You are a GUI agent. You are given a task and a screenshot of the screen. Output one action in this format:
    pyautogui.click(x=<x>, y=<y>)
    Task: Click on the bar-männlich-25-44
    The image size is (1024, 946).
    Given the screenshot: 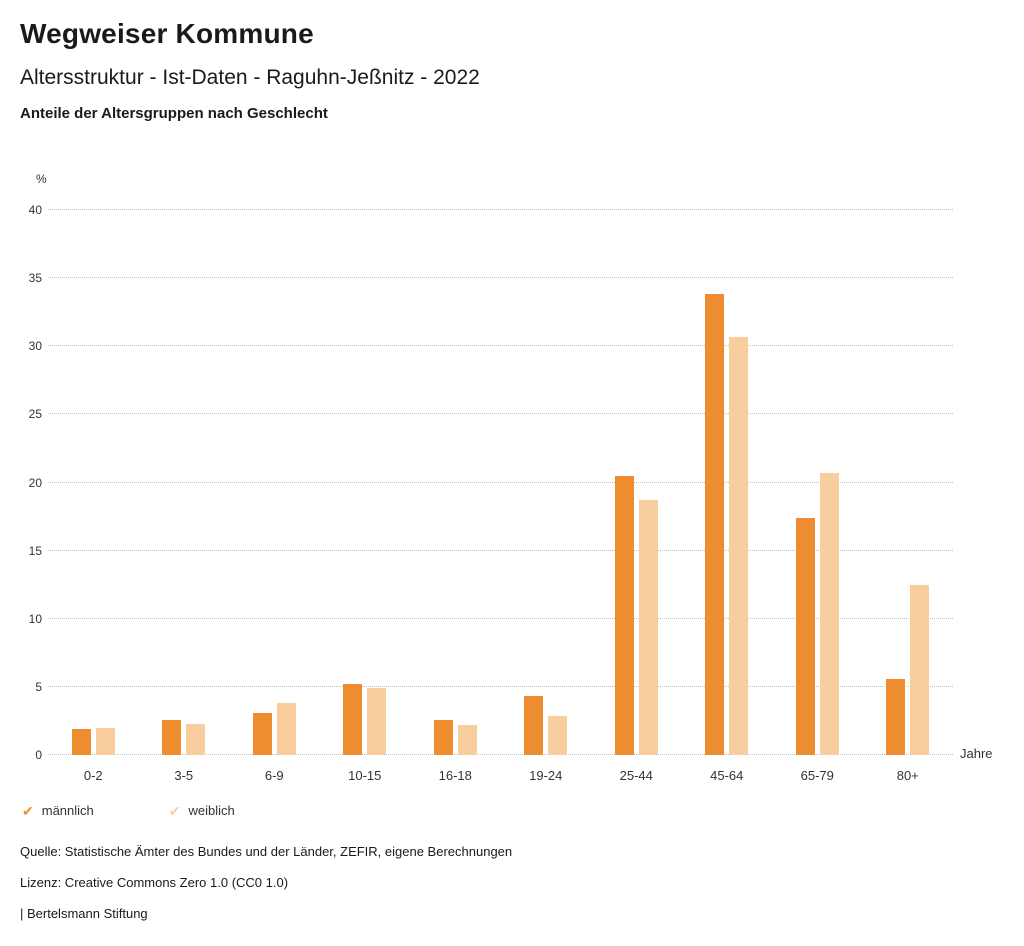 What is the action you would take?
    pyautogui.click(x=624, y=615)
    